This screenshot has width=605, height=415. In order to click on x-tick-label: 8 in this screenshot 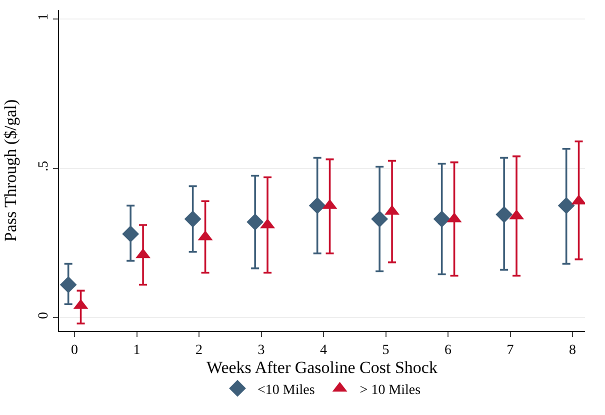, I will do `click(572, 350)`.